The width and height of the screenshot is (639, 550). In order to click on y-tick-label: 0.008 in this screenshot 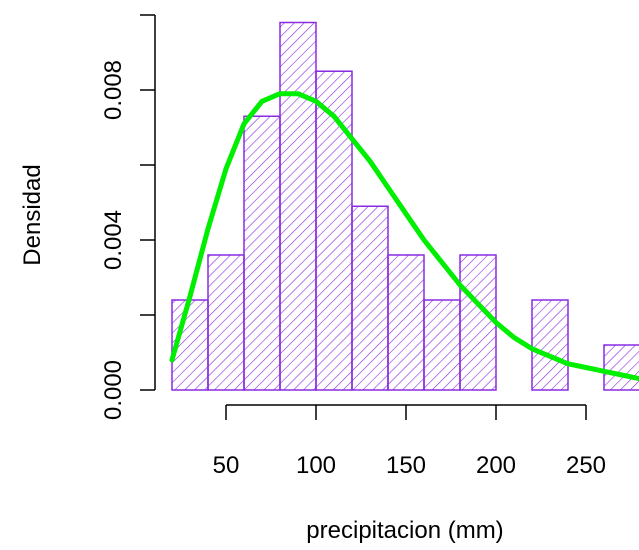, I will do `click(113, 90)`.